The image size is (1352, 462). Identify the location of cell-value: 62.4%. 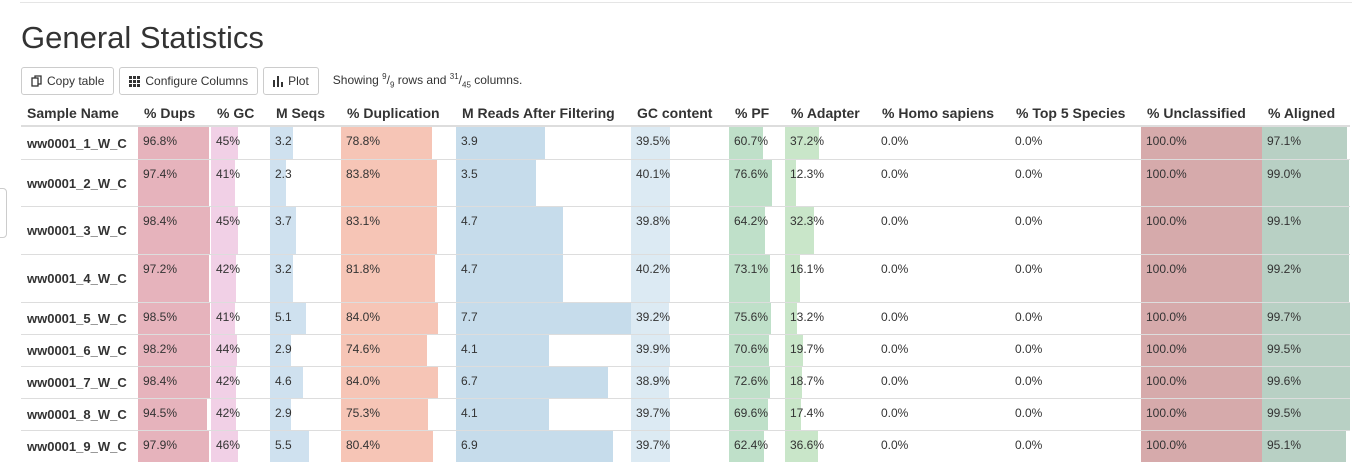
(757, 441).